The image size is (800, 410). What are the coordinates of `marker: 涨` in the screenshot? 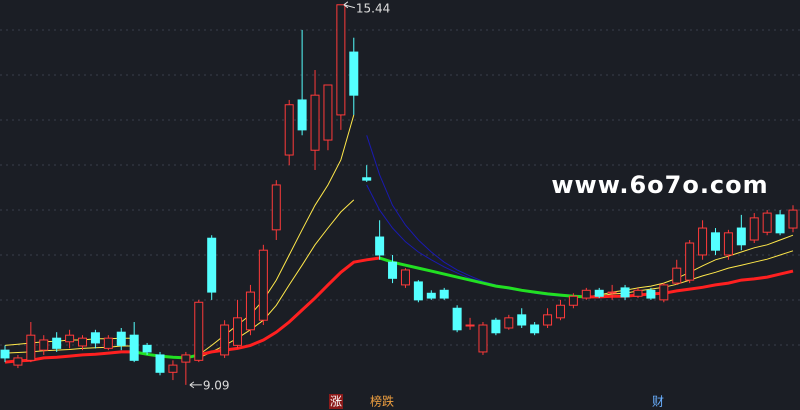 It's located at (336, 401).